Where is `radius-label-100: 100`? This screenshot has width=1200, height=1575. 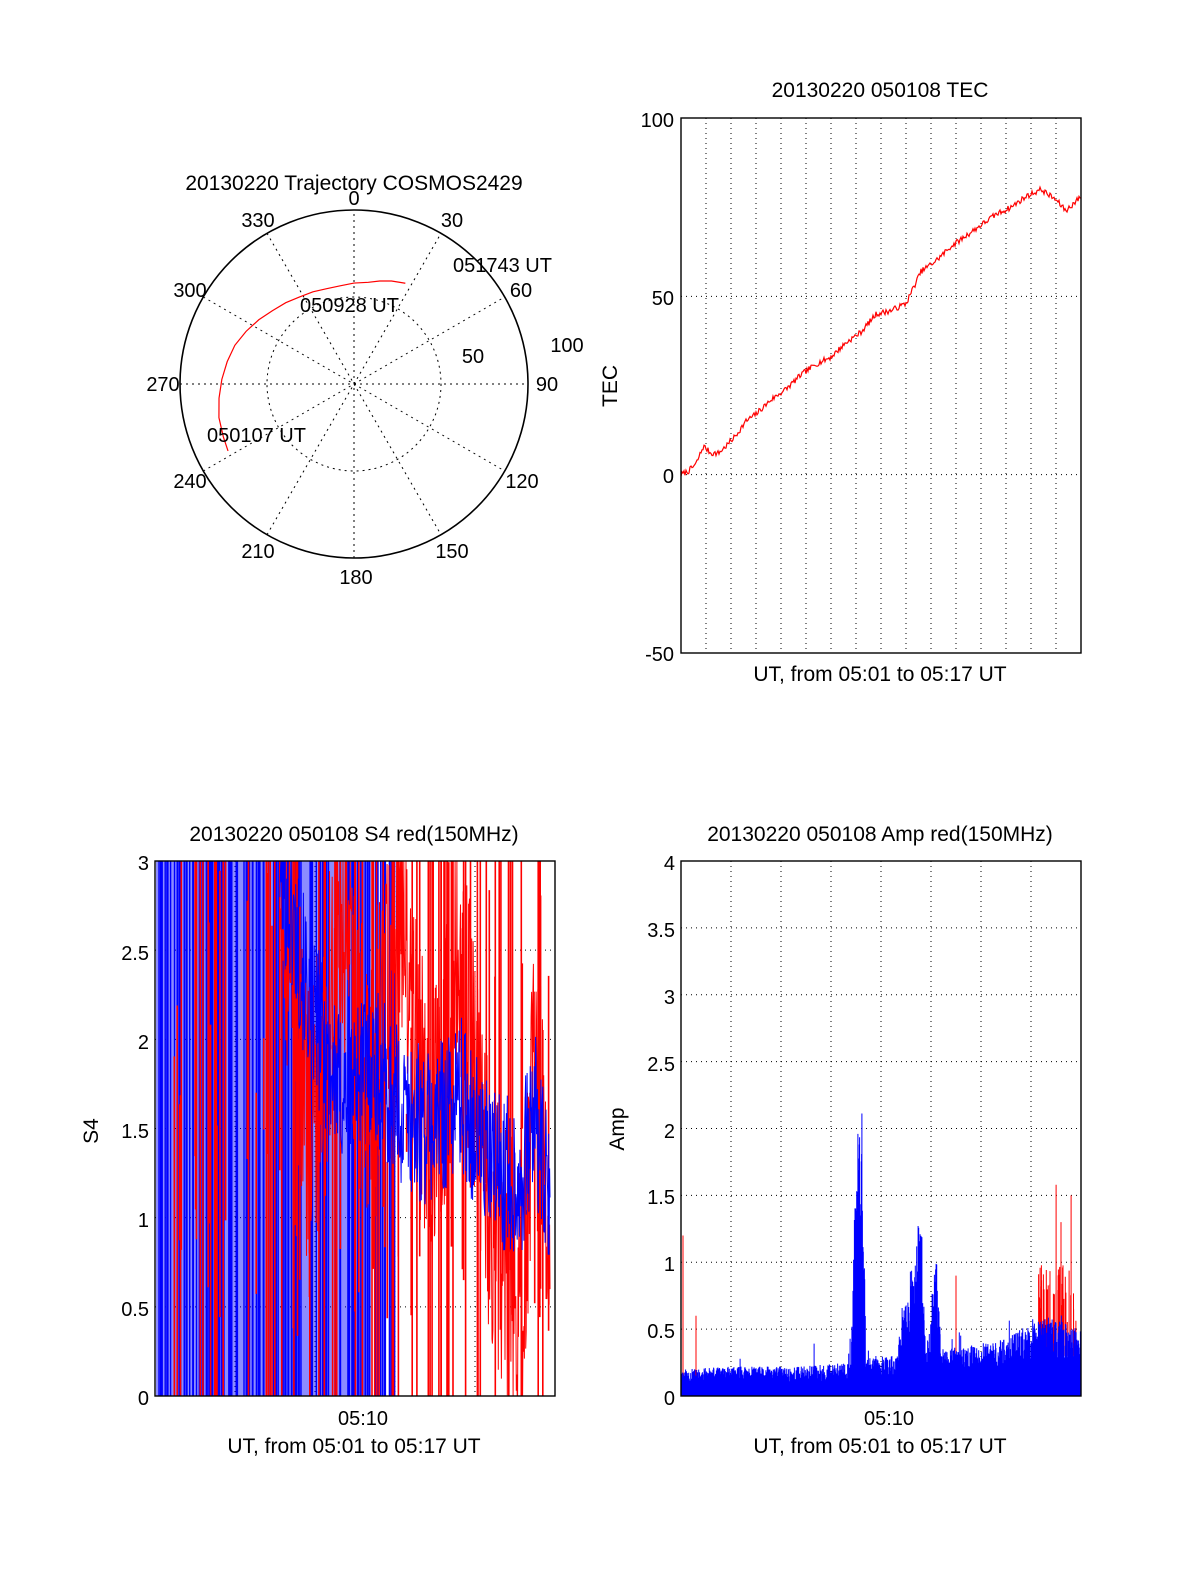 radius-label-100: 100 is located at coordinates (566, 346).